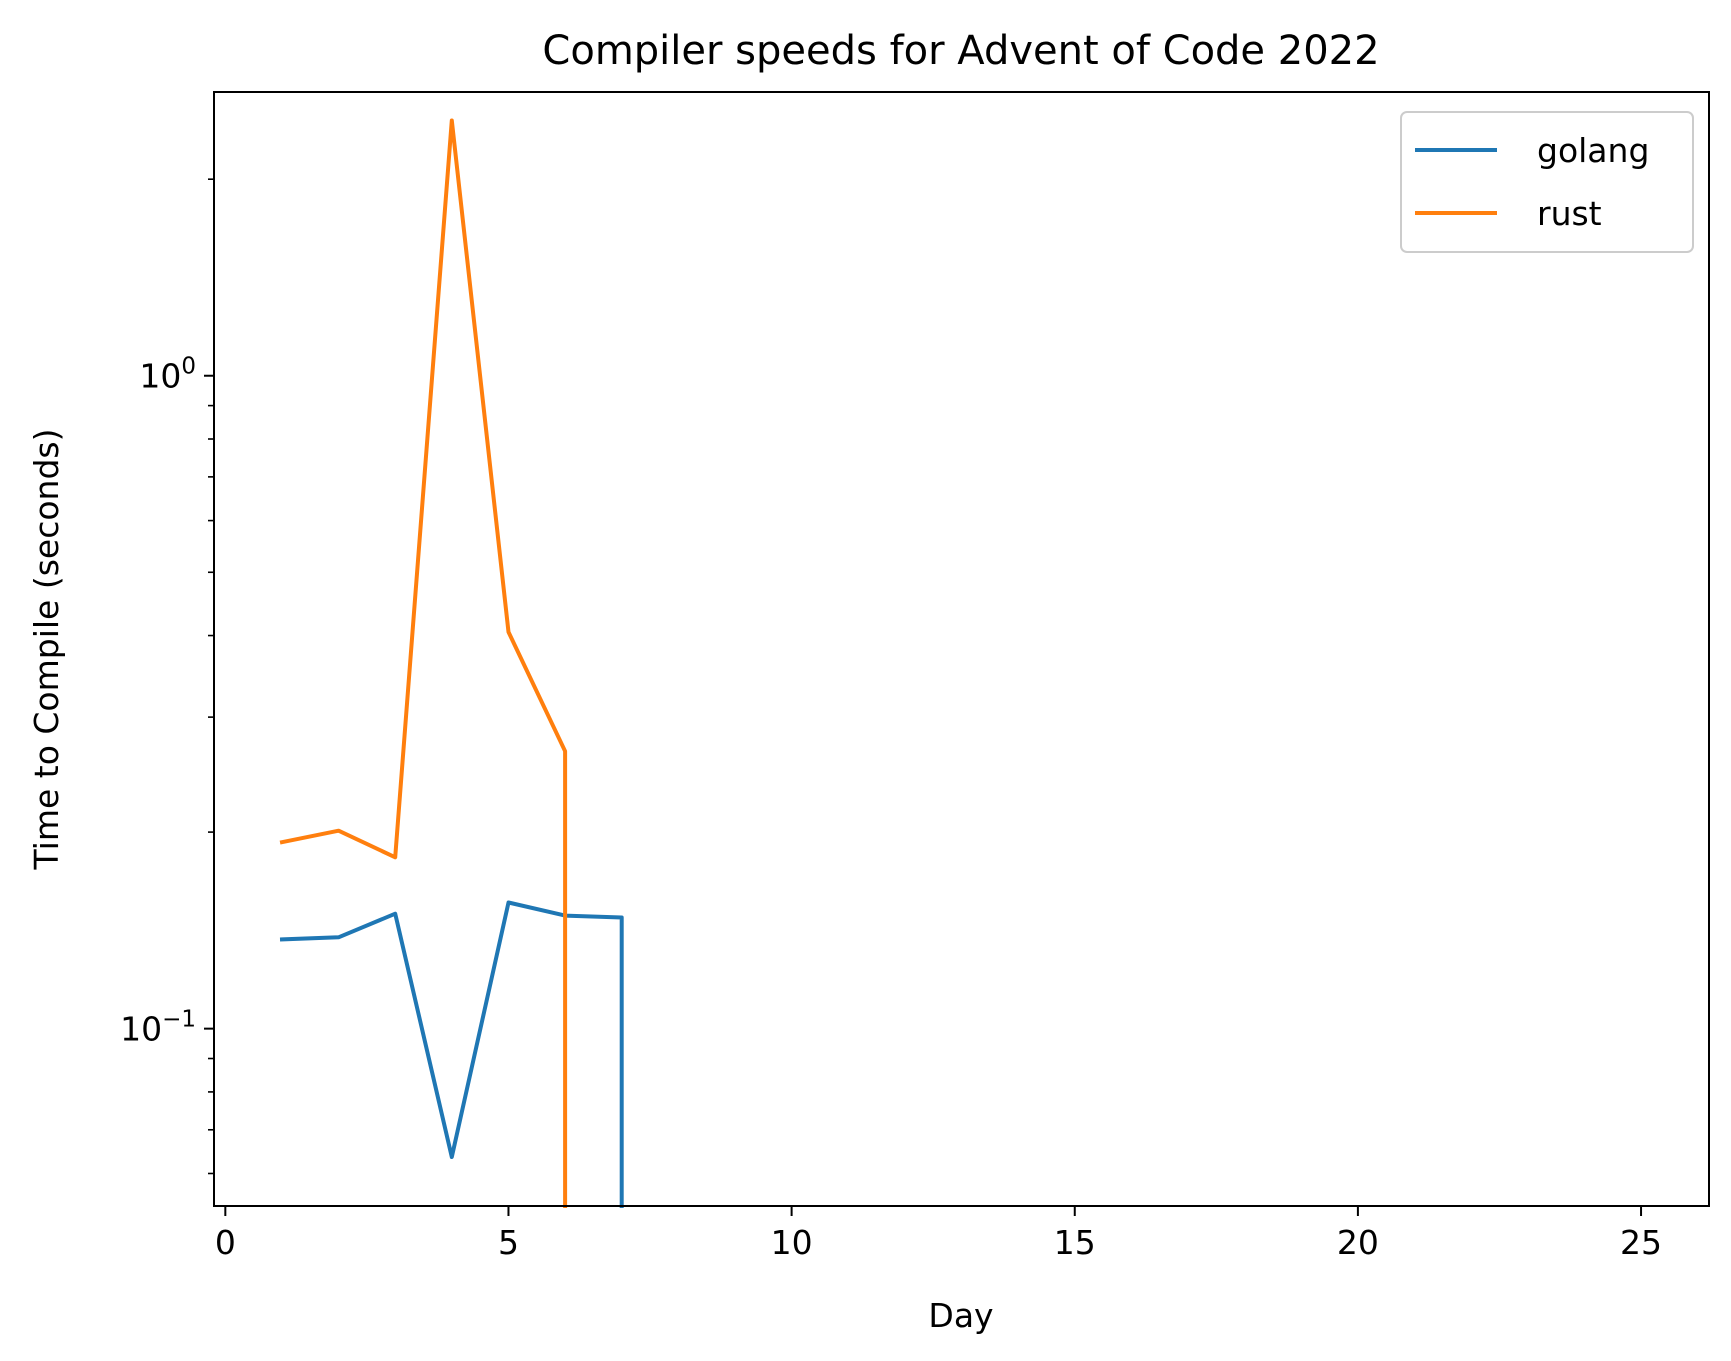  I want to click on x-axis-label: Day, so click(960, 1315).